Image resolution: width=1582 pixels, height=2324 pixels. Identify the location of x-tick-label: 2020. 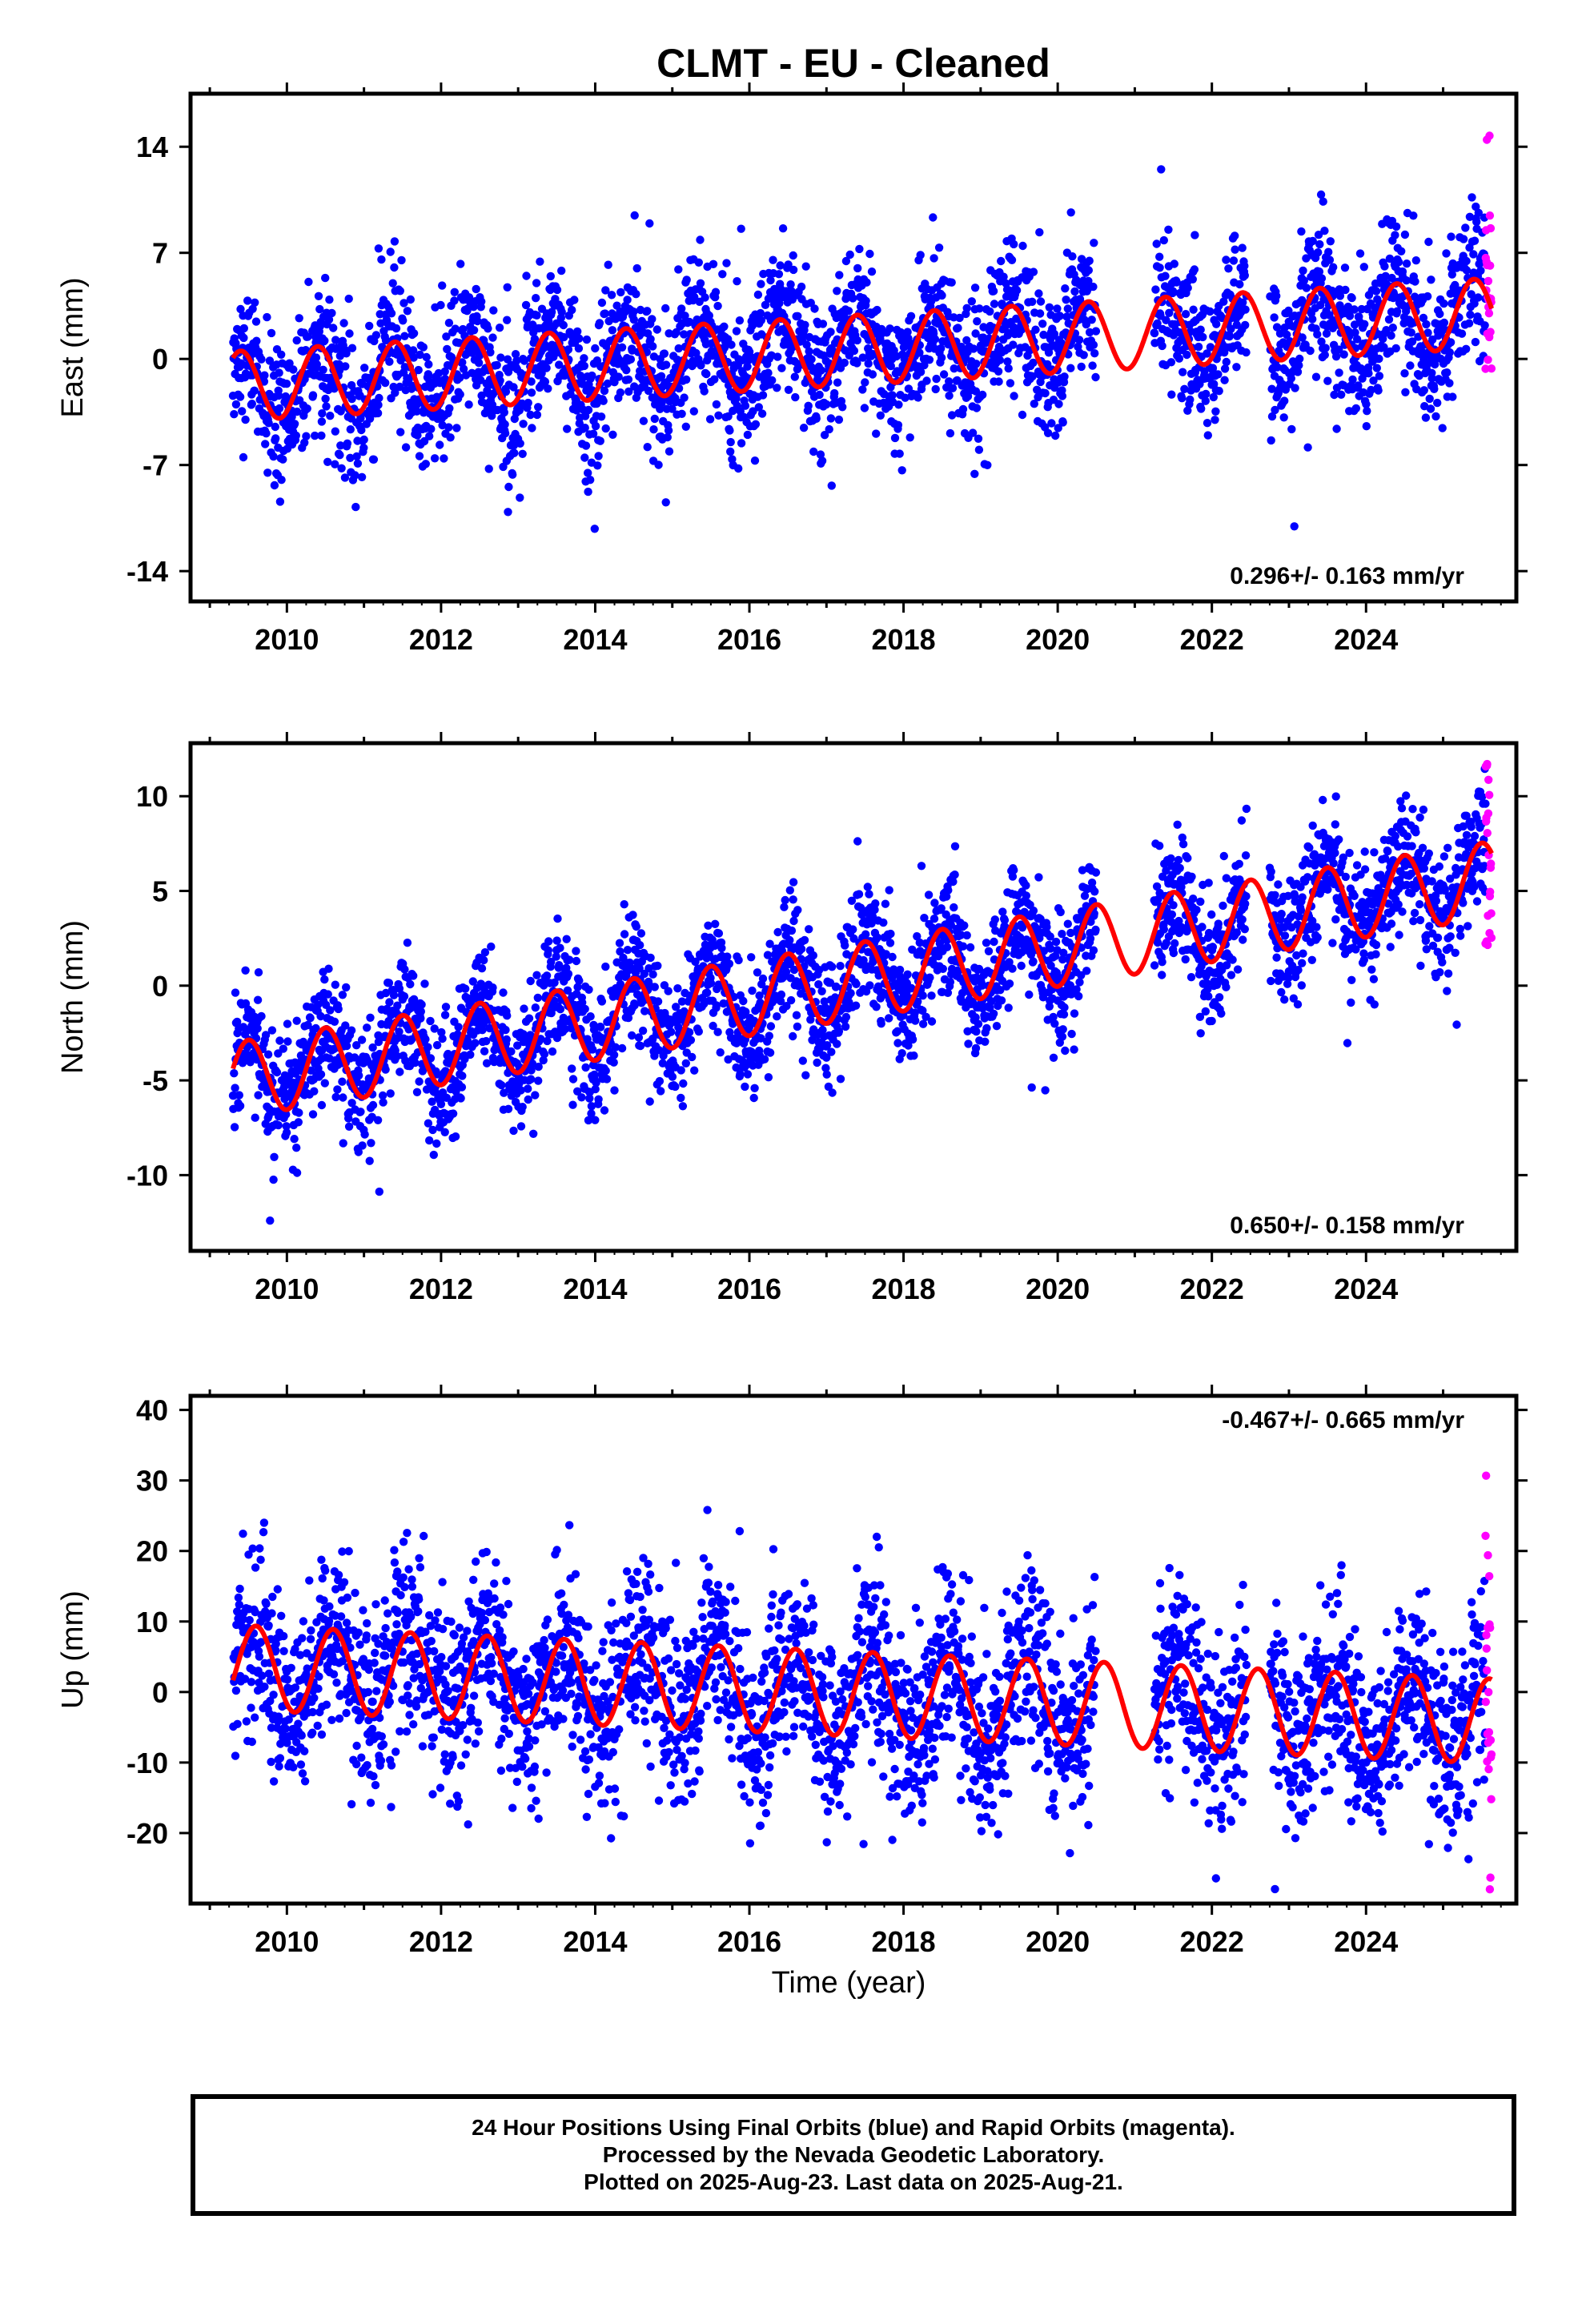
(1058, 639).